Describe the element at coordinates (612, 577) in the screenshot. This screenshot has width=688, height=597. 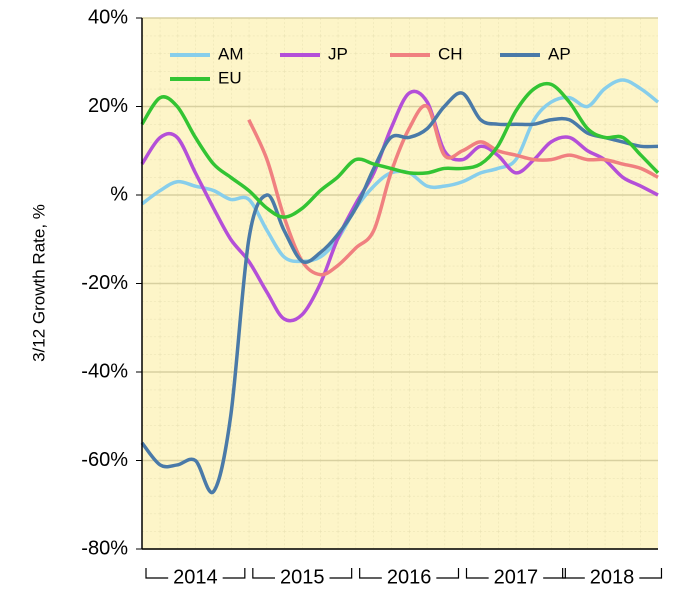
I see `x-tick-label: 2018` at that location.